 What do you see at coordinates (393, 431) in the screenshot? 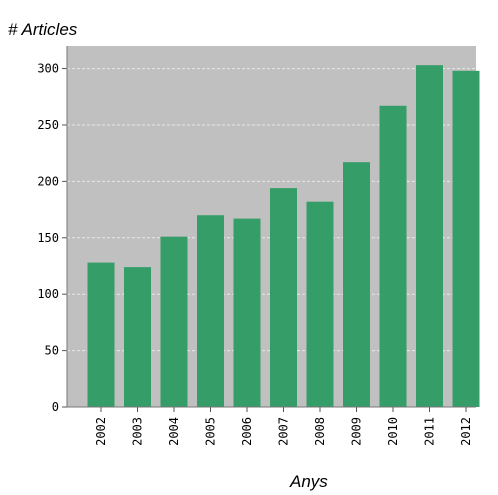
I see `x-tick-label: 2010` at bounding box center [393, 431].